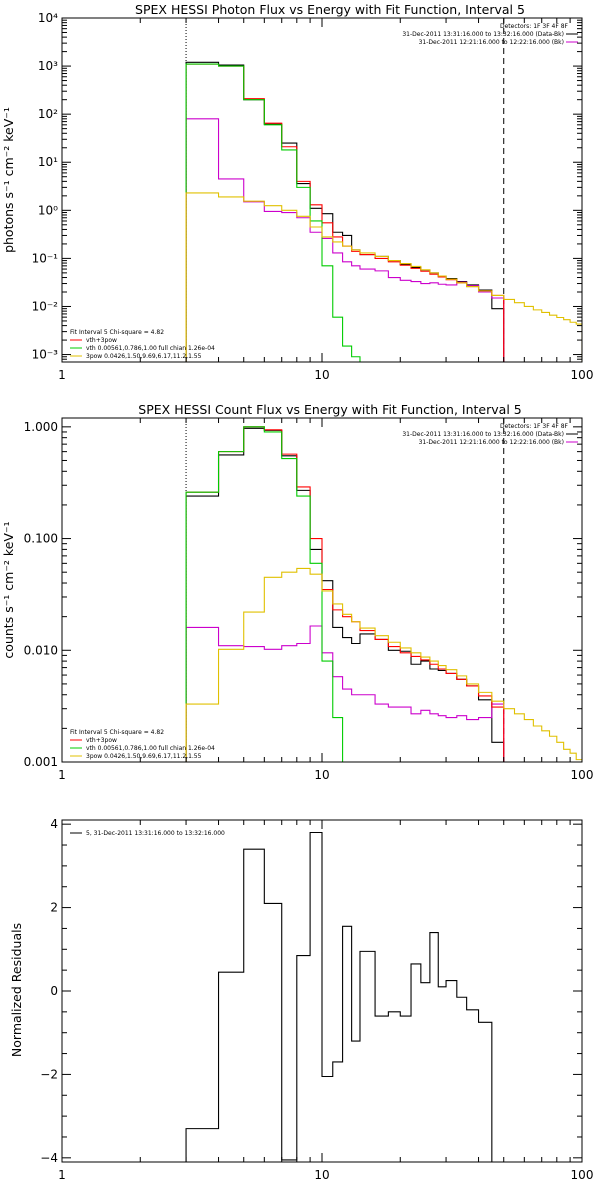  Describe the element at coordinates (41, 650) in the screenshot. I see `y-tick-label: 0.010` at that location.